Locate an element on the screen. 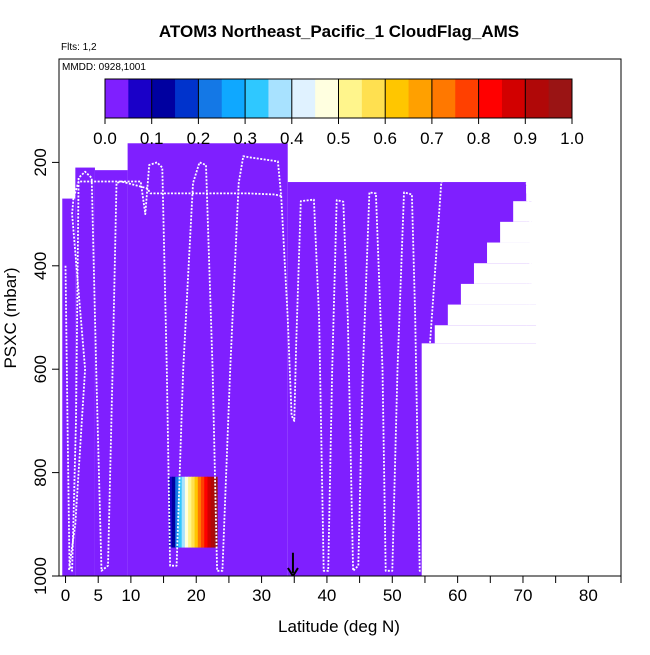 The height and width of the screenshot is (655, 650). y-axis: 200 400 600 800 1000 is located at coordinates (45, 371).